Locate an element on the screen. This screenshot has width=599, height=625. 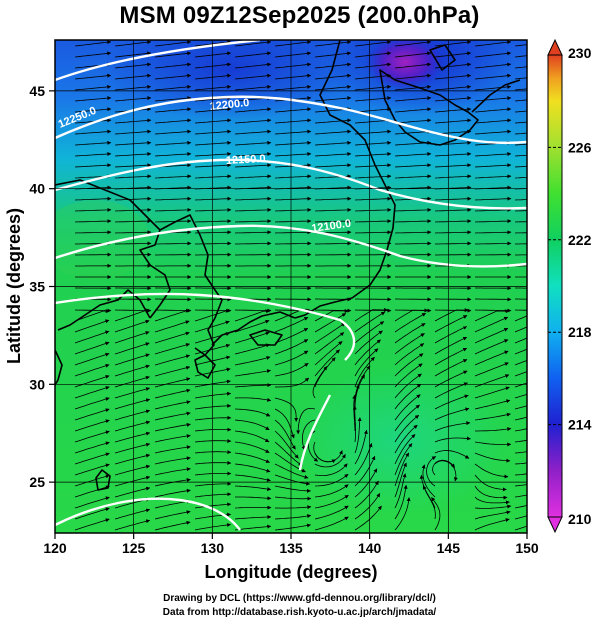
colorbar-tick-label: 226 is located at coordinates (580, 147).